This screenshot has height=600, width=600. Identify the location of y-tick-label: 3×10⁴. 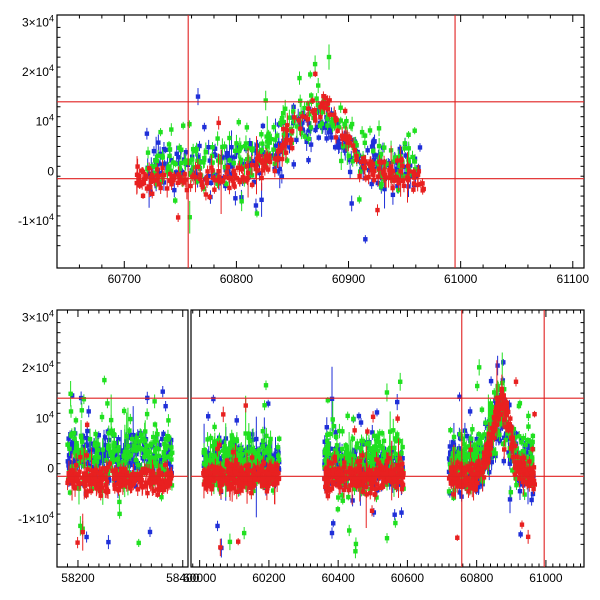
(38, 317).